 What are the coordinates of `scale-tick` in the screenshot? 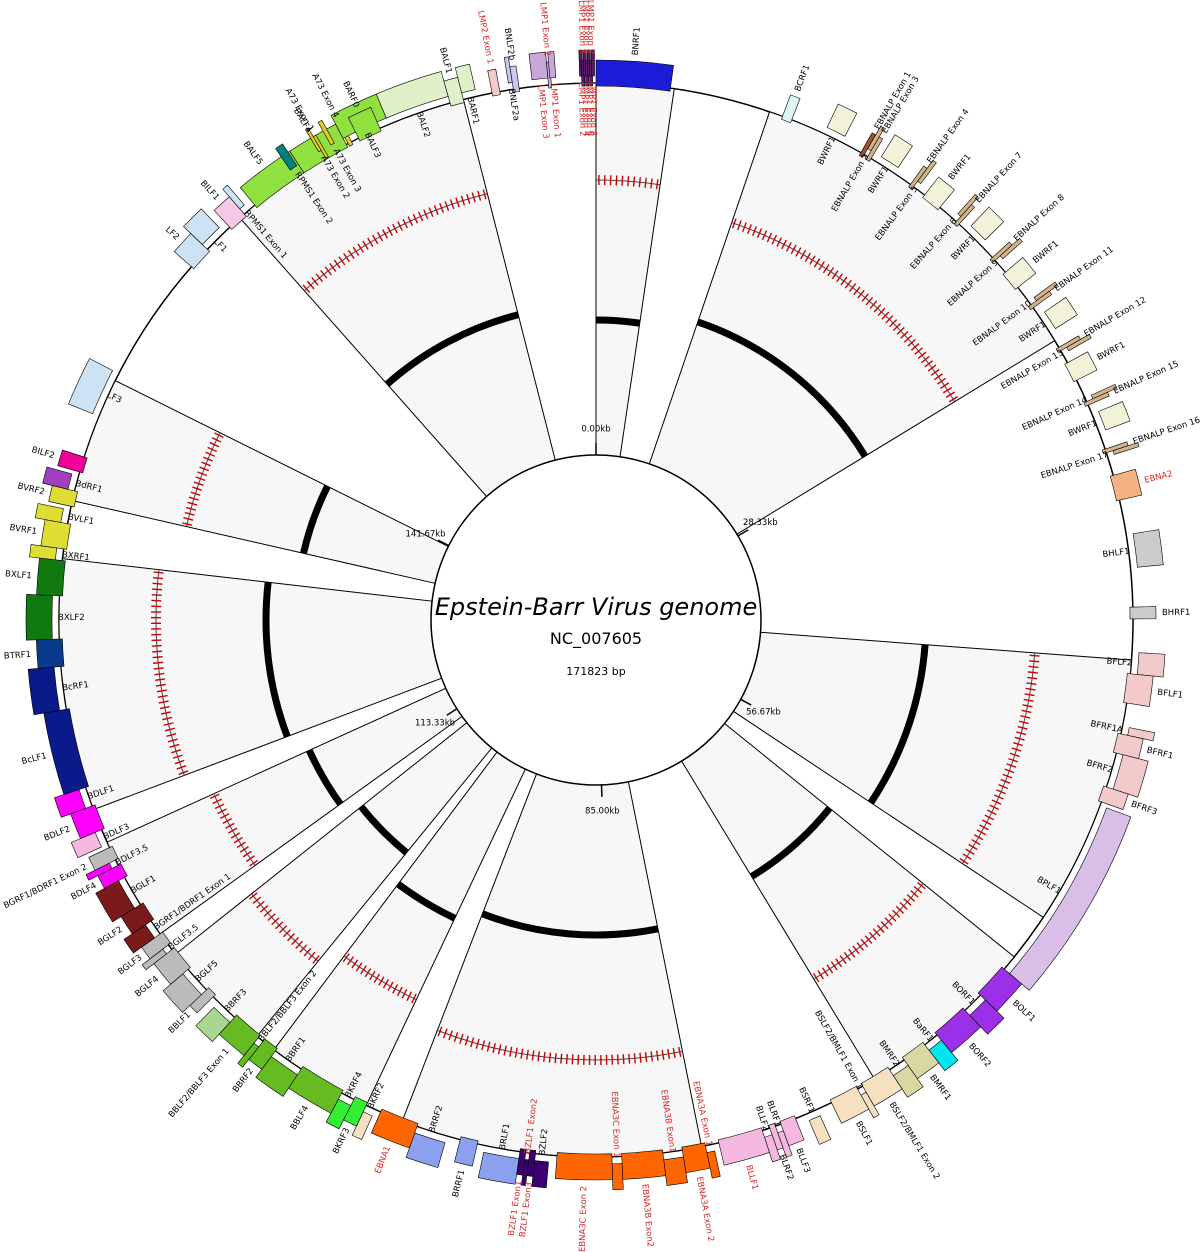 It's located at (746, 702).